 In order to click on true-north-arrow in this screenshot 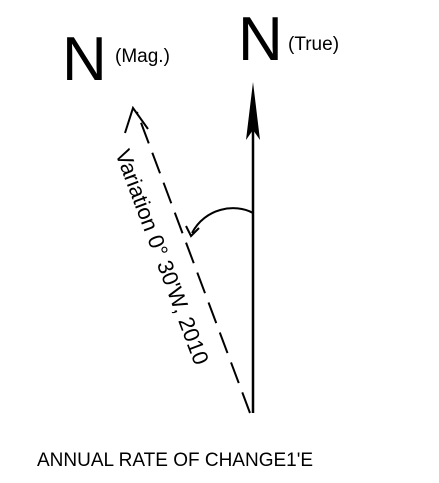, I will do `click(253, 247)`.